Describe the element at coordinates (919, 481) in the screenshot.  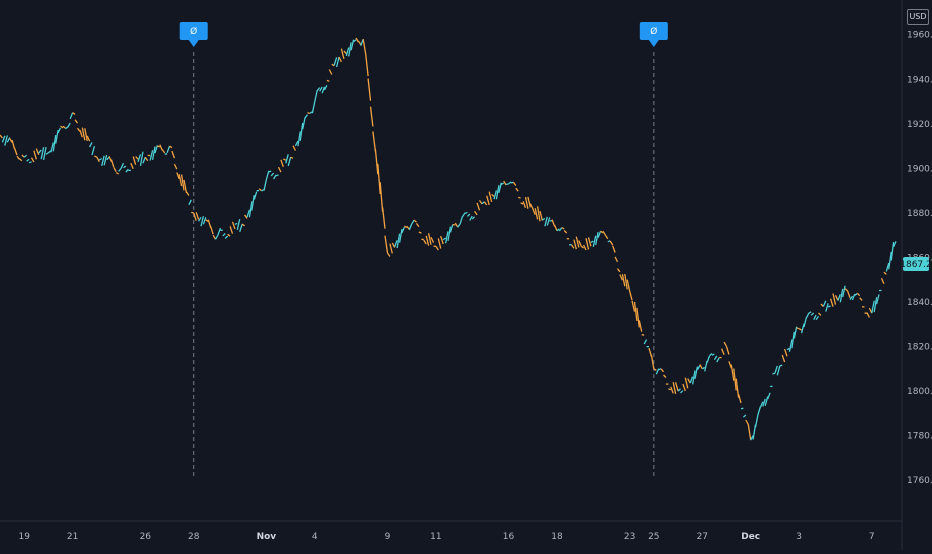
I see `y-tick-label: 1760.0` at that location.